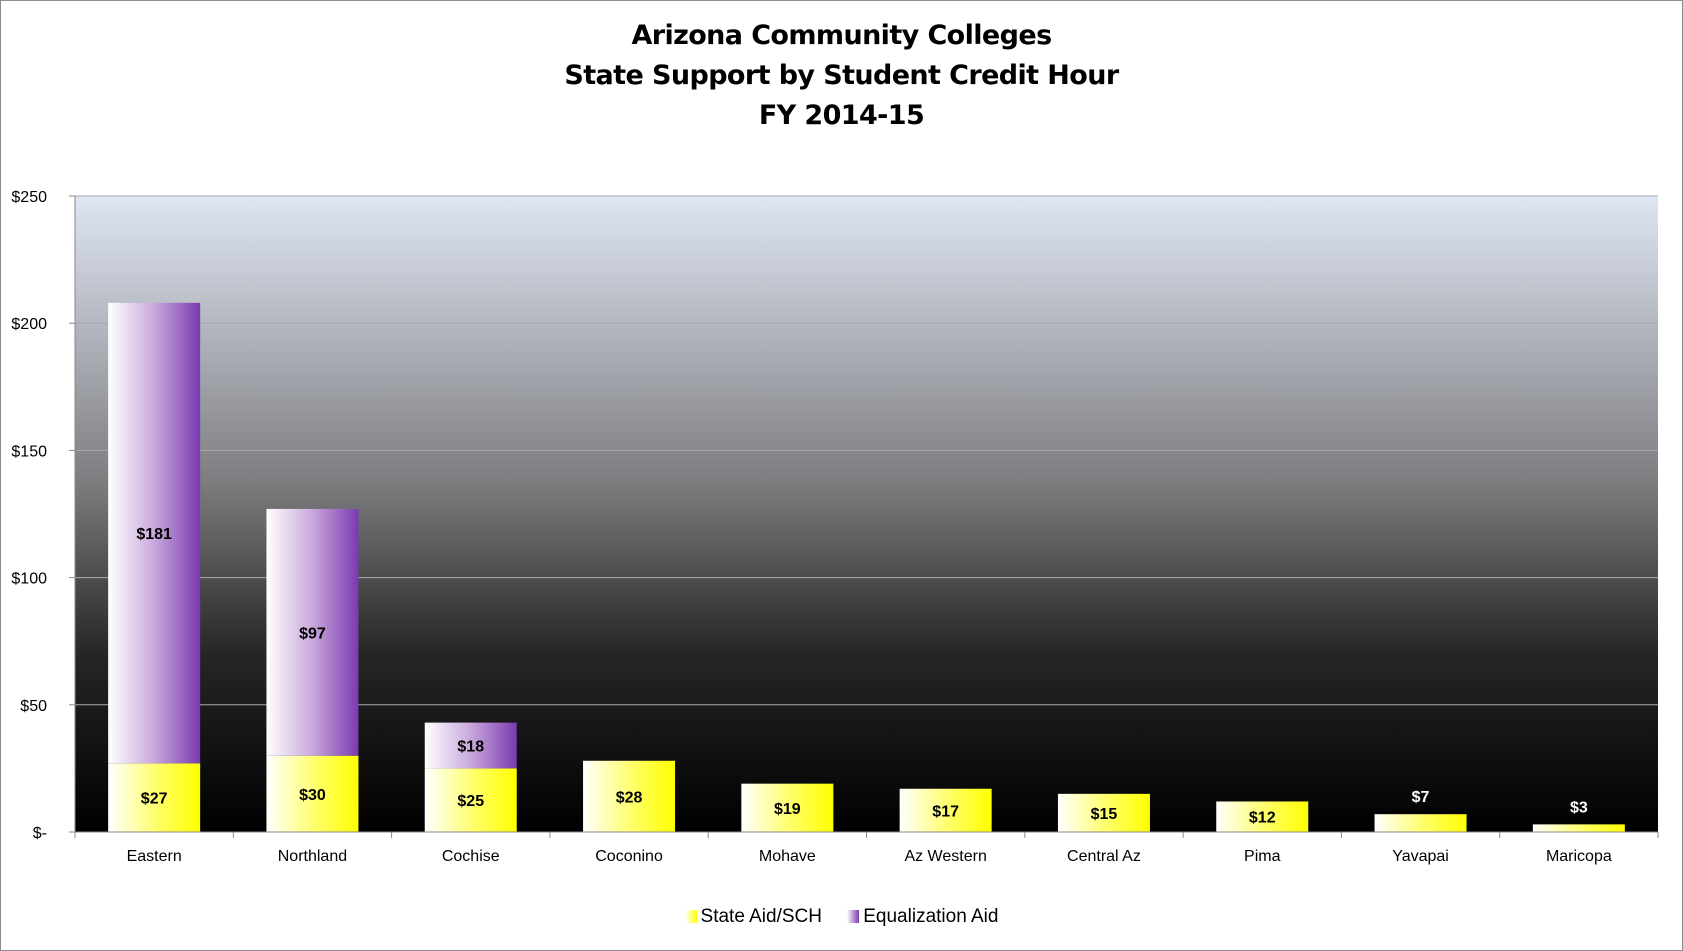  What do you see at coordinates (1262, 856) in the screenshot?
I see `x-tick-label: Pima` at bounding box center [1262, 856].